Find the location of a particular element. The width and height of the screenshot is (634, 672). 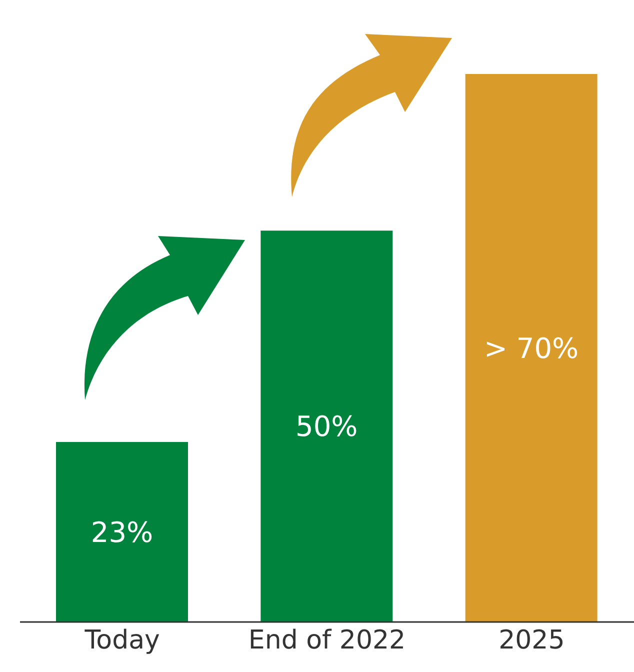

data-label: > 70% is located at coordinates (531, 348).